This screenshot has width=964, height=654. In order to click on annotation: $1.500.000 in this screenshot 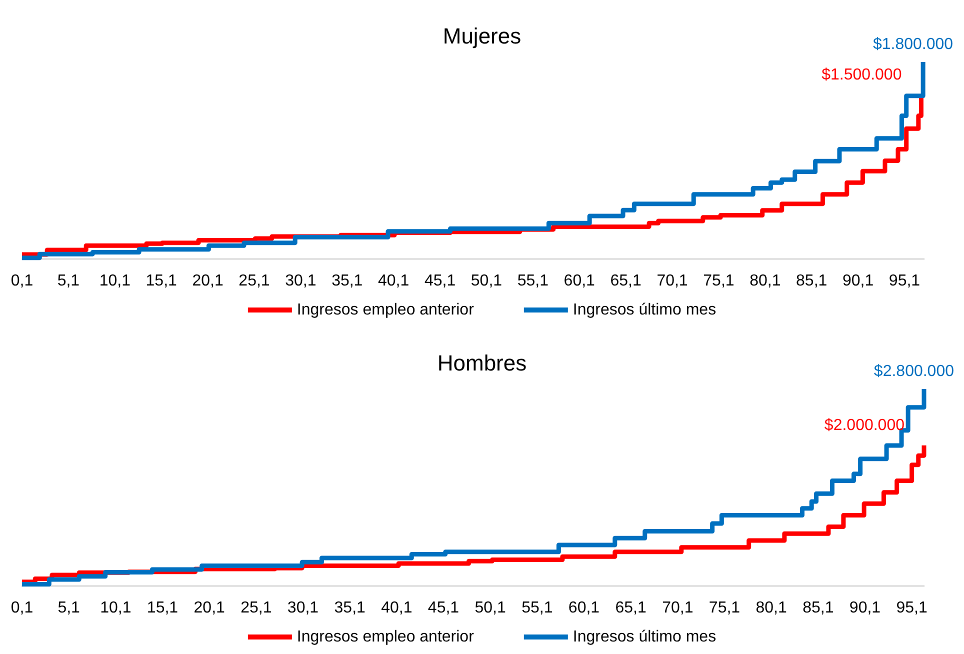, I will do `click(862, 75)`.